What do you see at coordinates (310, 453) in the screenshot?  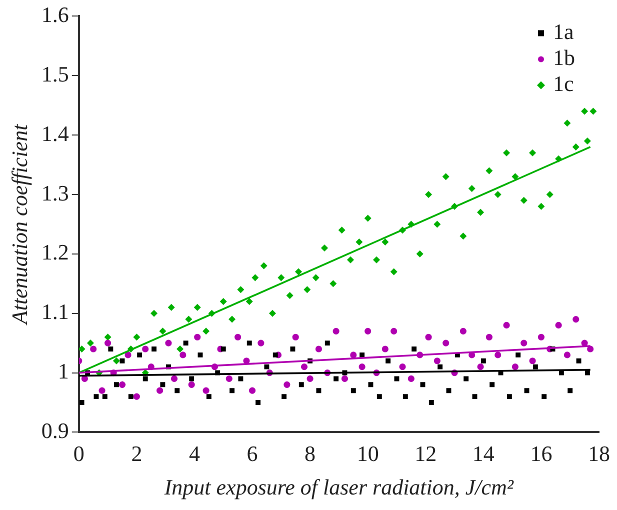 I see `x-tick-label: 8` at bounding box center [310, 453].